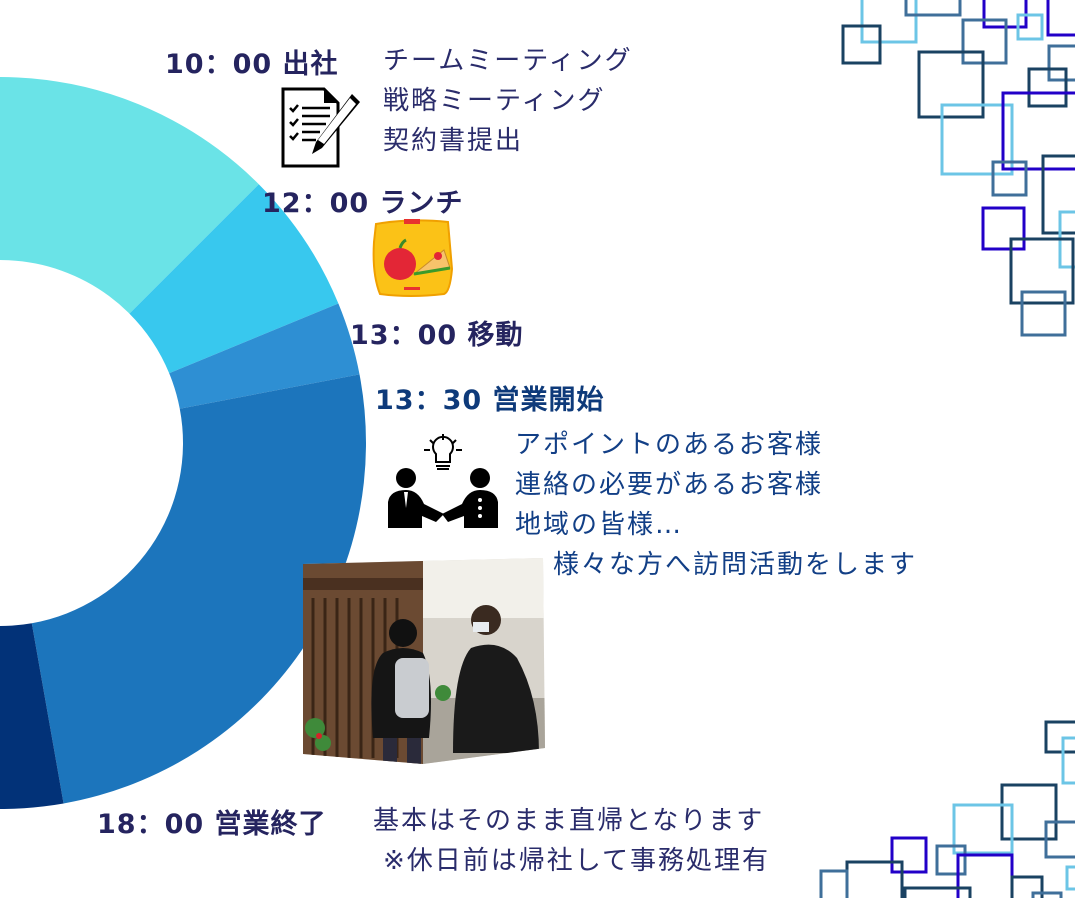 The height and width of the screenshot is (898, 1075). What do you see at coordinates (571, 841) in the screenshot?
I see `end-of-day-notes: 基本はそのまま直帰となります ※休日前は帰社して事務処理有` at bounding box center [571, 841].